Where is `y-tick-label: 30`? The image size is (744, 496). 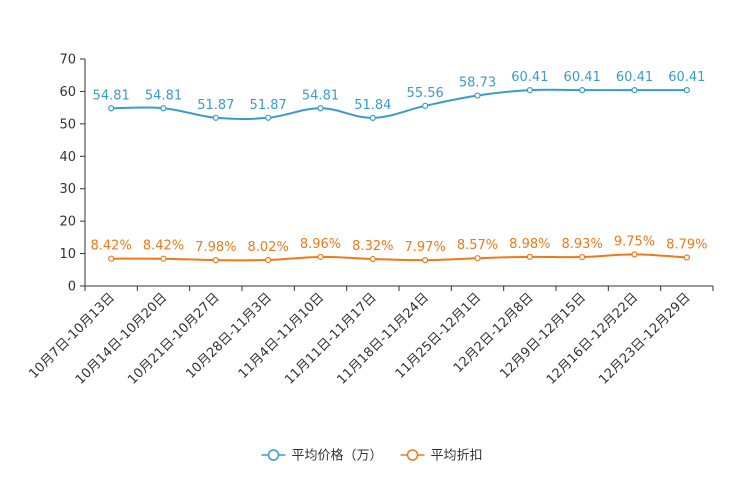
y-tick-label: 30 is located at coordinates (67, 189).